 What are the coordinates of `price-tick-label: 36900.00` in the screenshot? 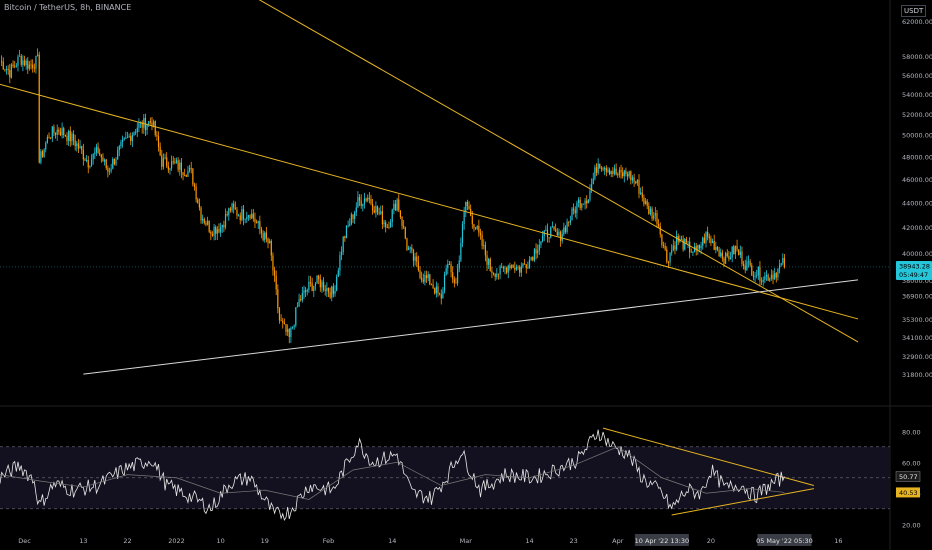 It's located at (917, 296).